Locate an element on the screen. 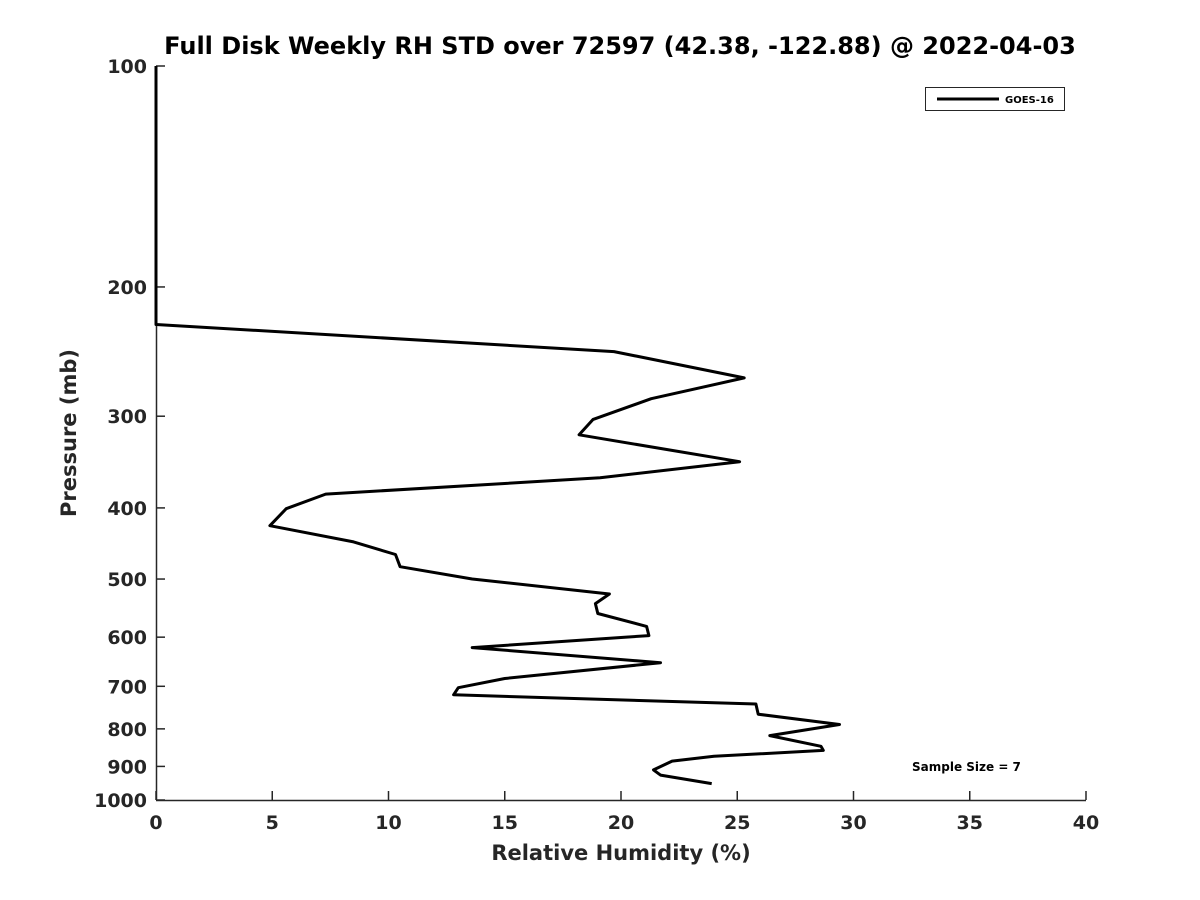 This screenshot has height=900, width=1200. y-tick-label: 700 is located at coordinates (127, 687).